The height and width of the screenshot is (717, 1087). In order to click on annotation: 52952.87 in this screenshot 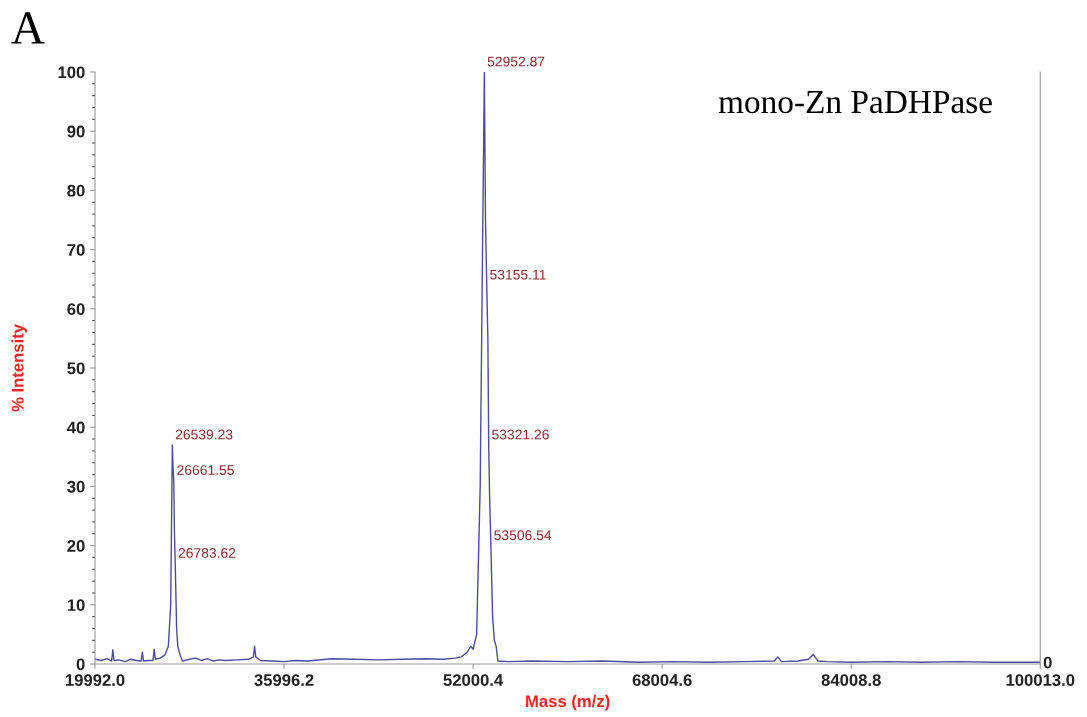, I will do `click(516, 61)`.